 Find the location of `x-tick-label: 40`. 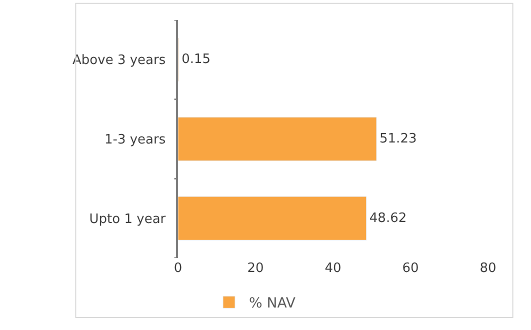

x-tick-label: 40 is located at coordinates (333, 268).